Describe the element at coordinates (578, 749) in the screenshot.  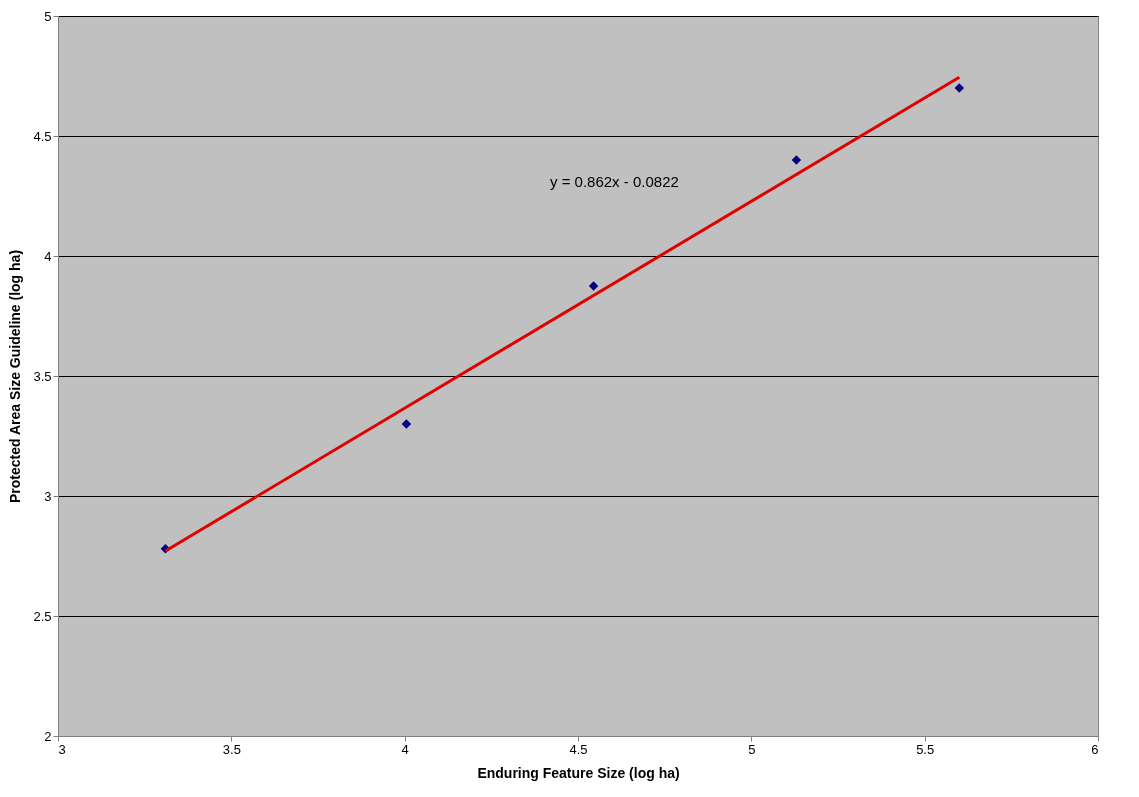
I see `x-tick-label: 4.5` at that location.